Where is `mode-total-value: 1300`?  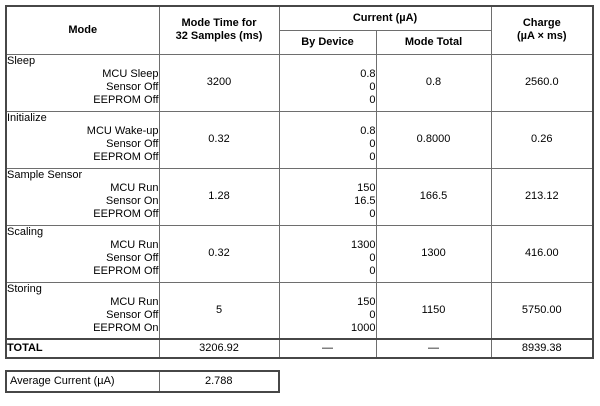
mode-total-value: 1300 is located at coordinates (433, 253).